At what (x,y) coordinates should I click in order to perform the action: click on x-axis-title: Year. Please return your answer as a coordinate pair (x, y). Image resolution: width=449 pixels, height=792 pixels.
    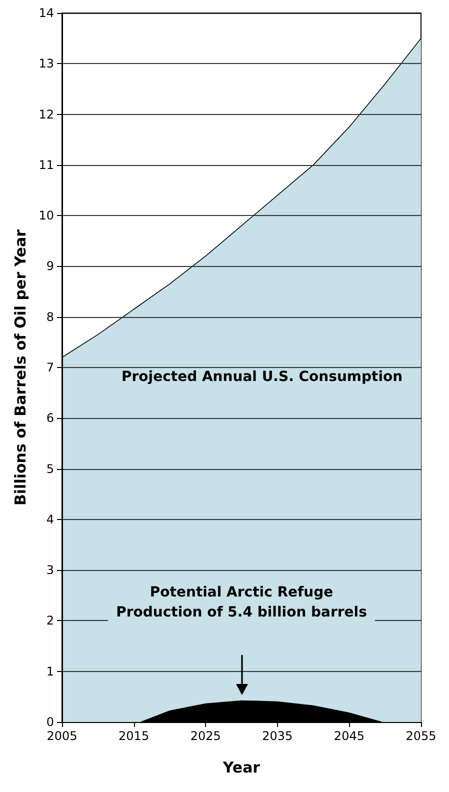
    Looking at the image, I should click on (241, 767).